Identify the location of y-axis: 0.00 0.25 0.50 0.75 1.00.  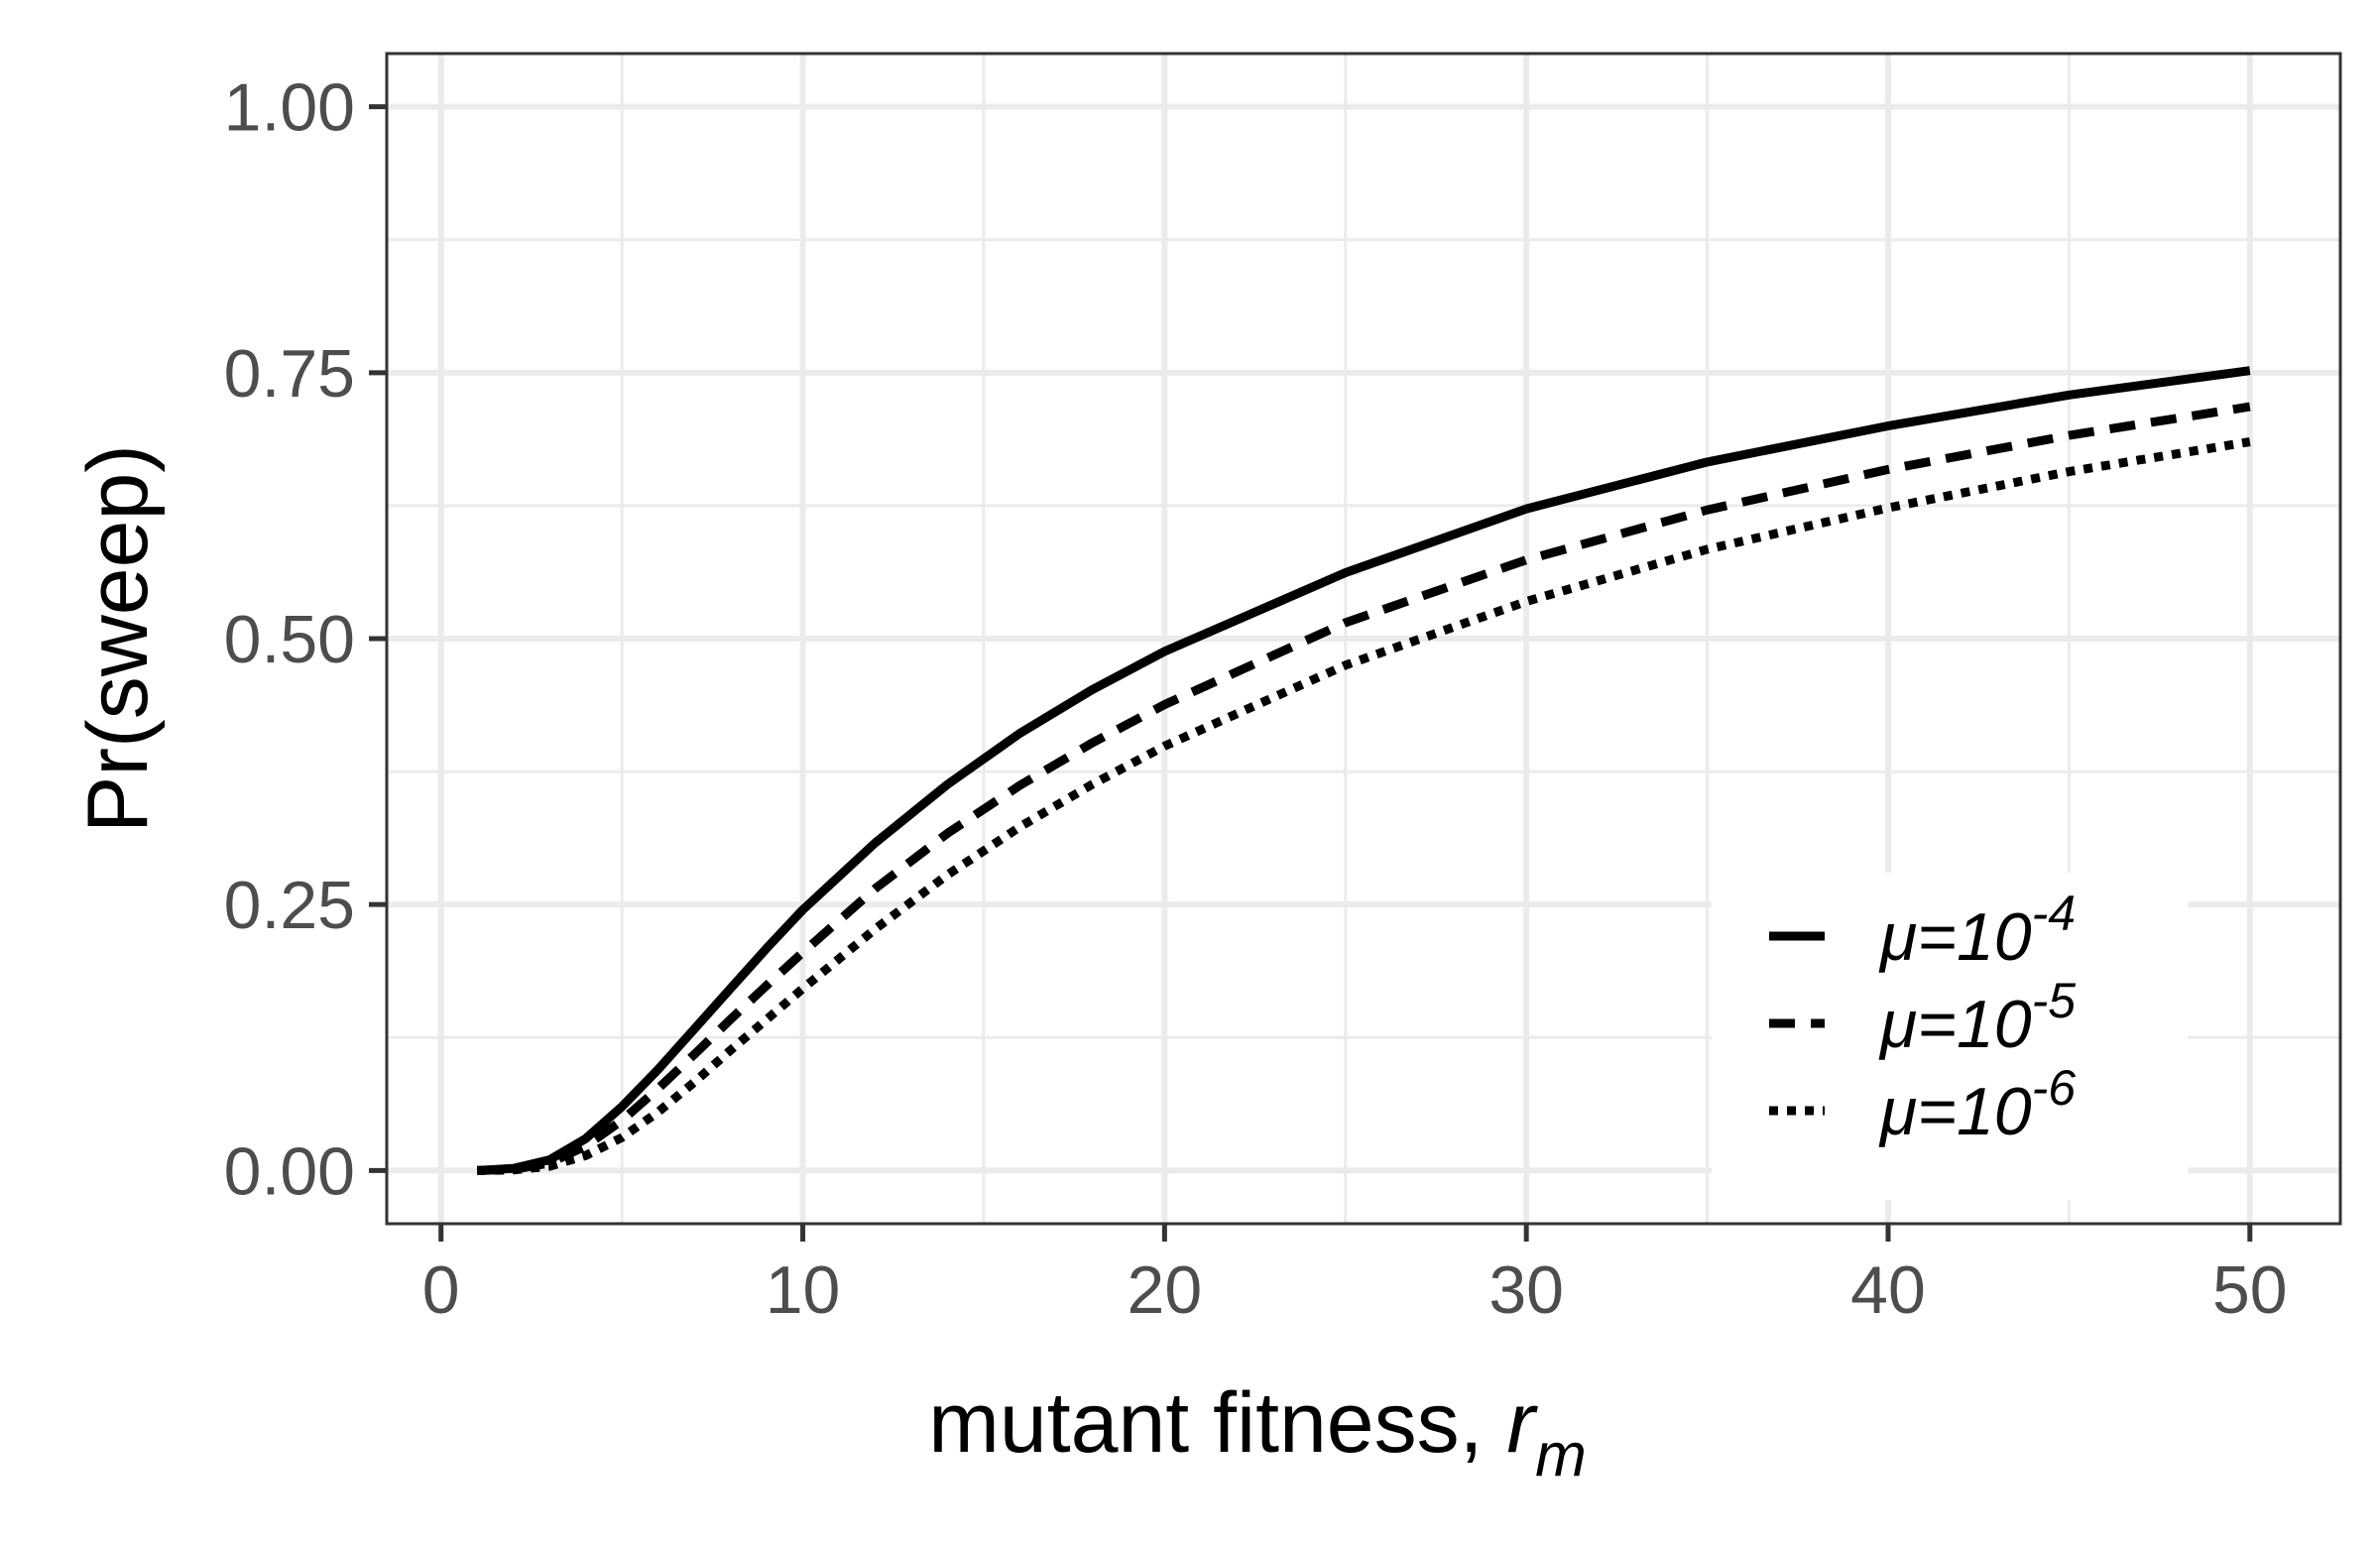
(305, 639).